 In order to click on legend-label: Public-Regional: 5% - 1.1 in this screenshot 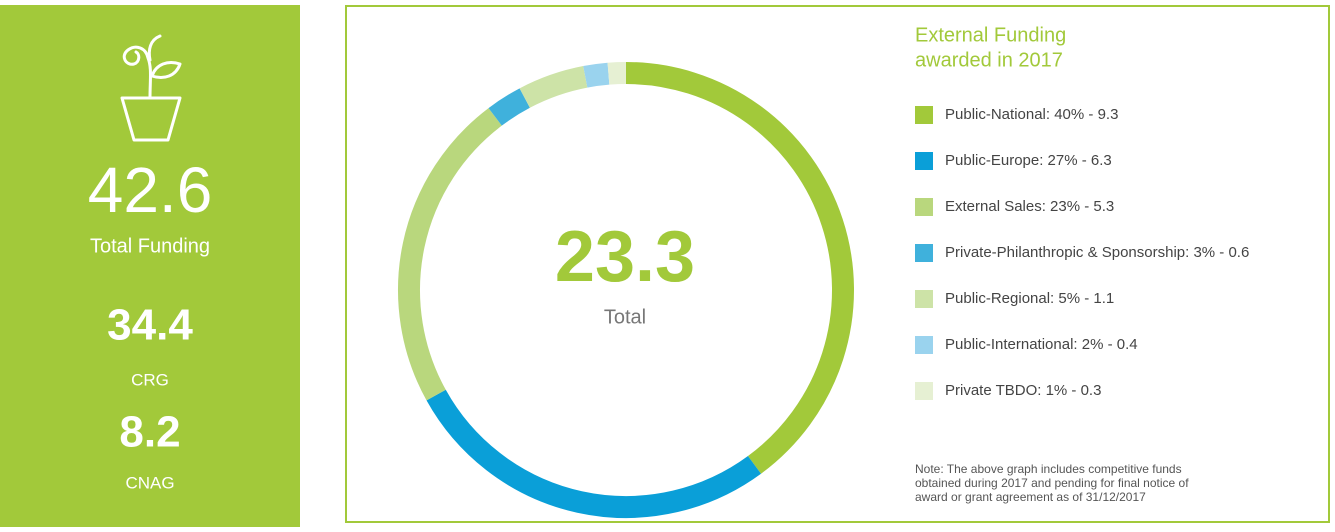, I will do `click(1029, 298)`.